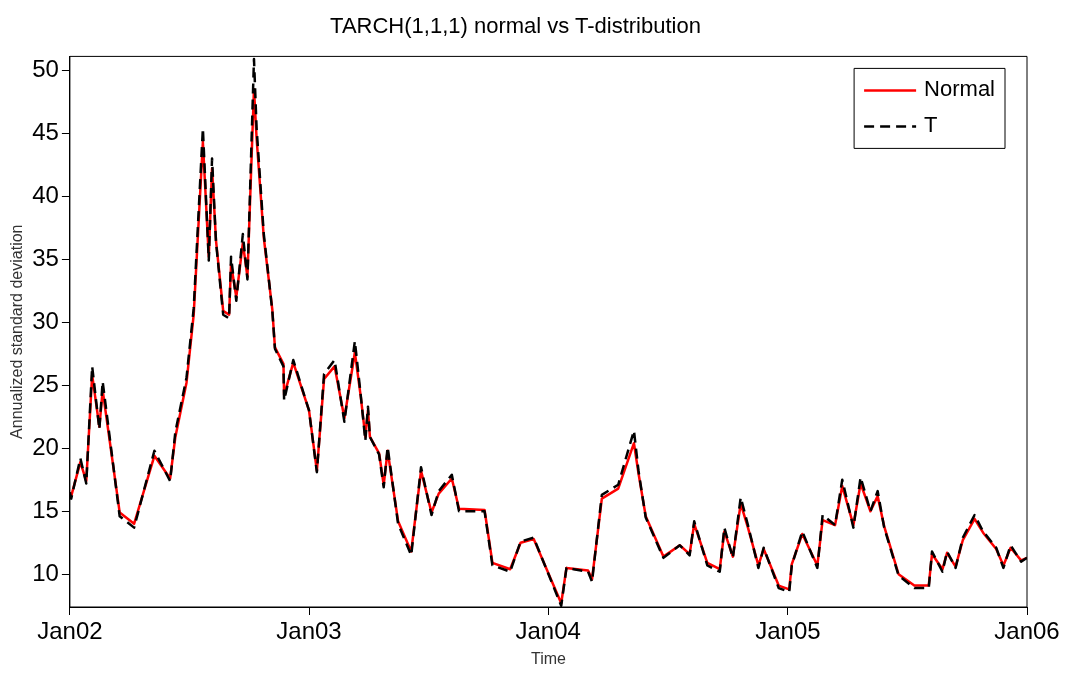 This screenshot has width=1071, height=673. Describe the element at coordinates (788, 631) in the screenshot. I see `x-tick-label: Jan05` at that location.